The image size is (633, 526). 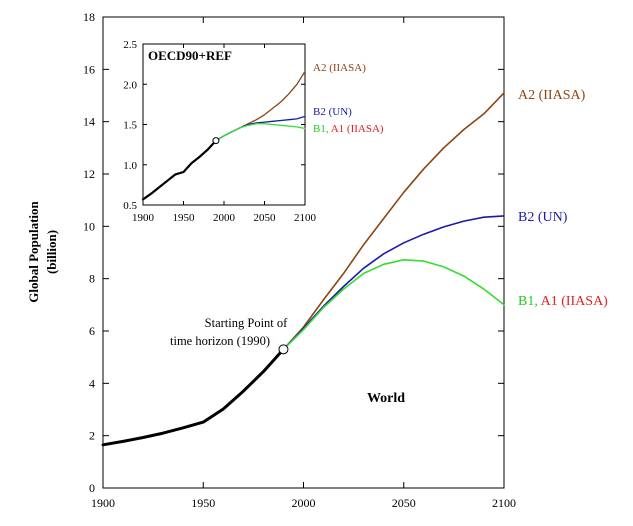 I want to click on inset-x-tick-label: 2100, so click(x=305, y=218).